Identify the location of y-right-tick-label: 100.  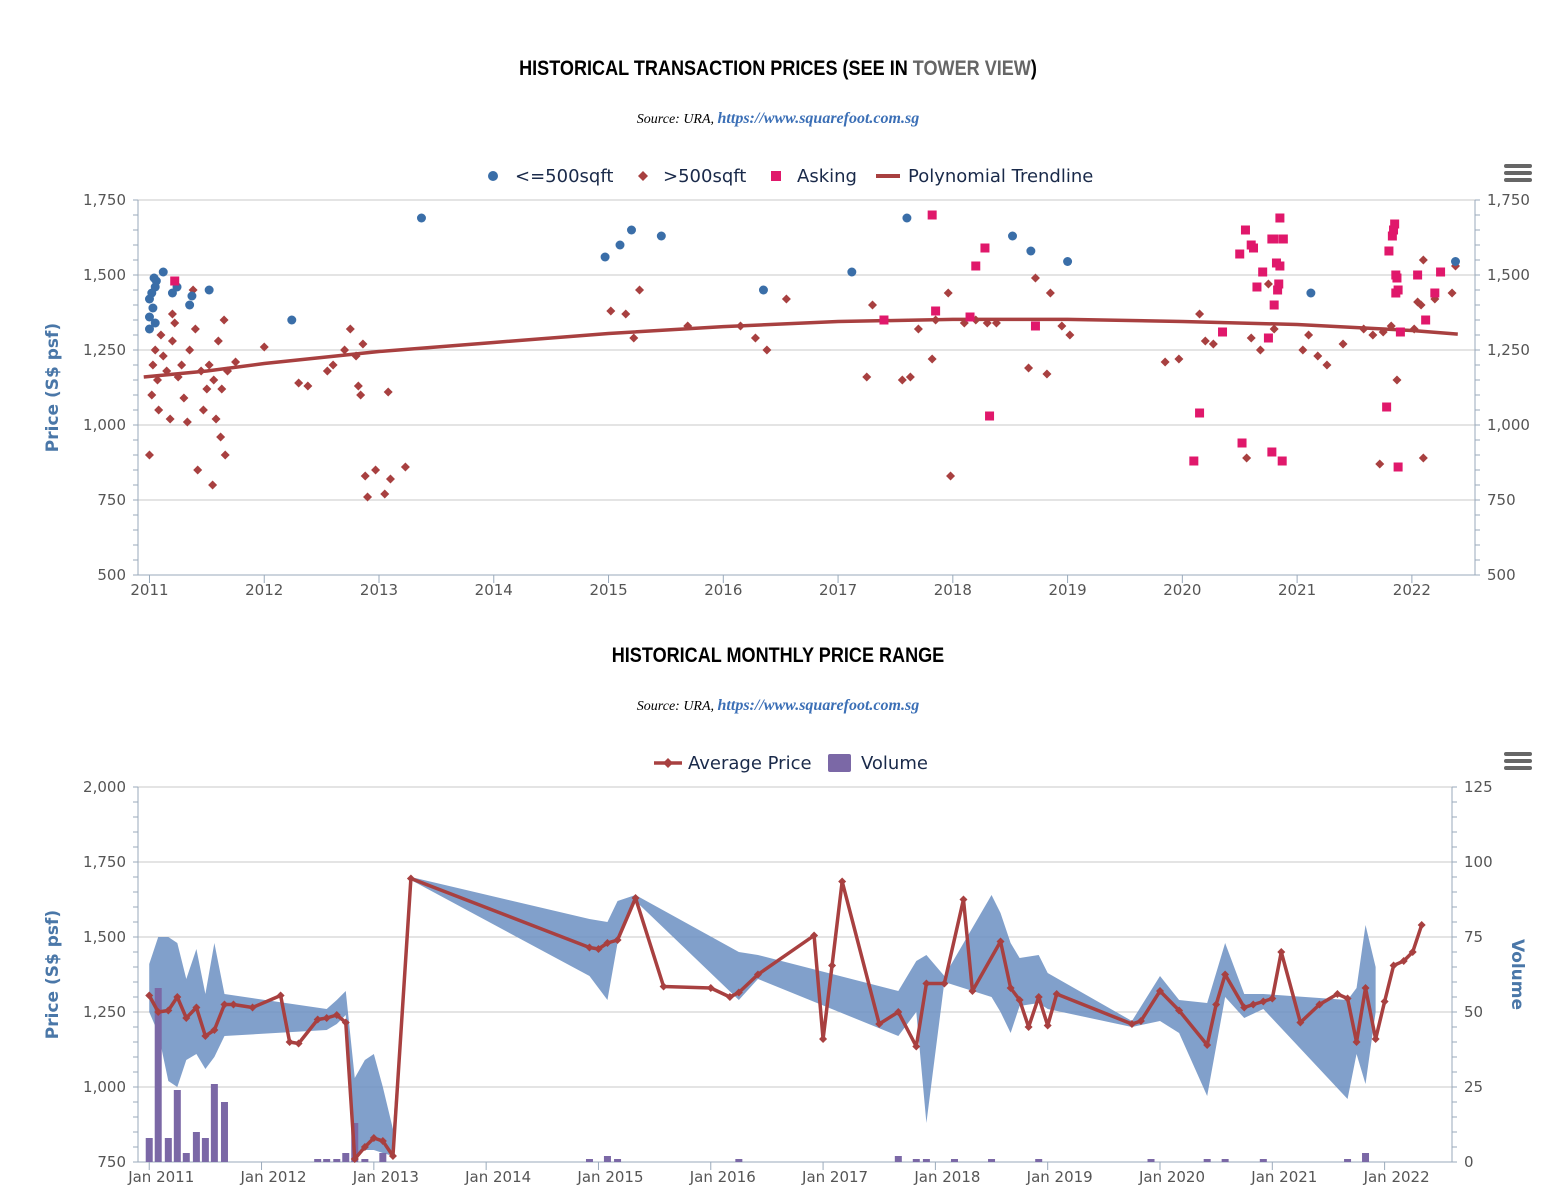
(1478, 862).